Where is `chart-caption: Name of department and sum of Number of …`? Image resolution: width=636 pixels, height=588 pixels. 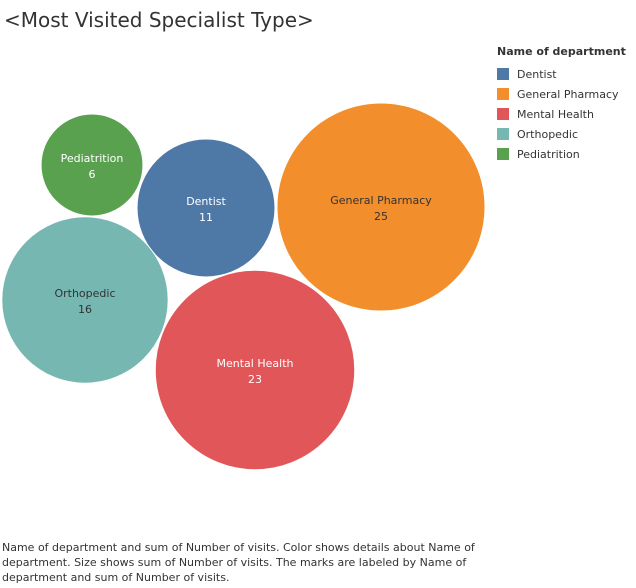 chart-caption: Name of department and sum of Number of … is located at coordinates (238, 562).